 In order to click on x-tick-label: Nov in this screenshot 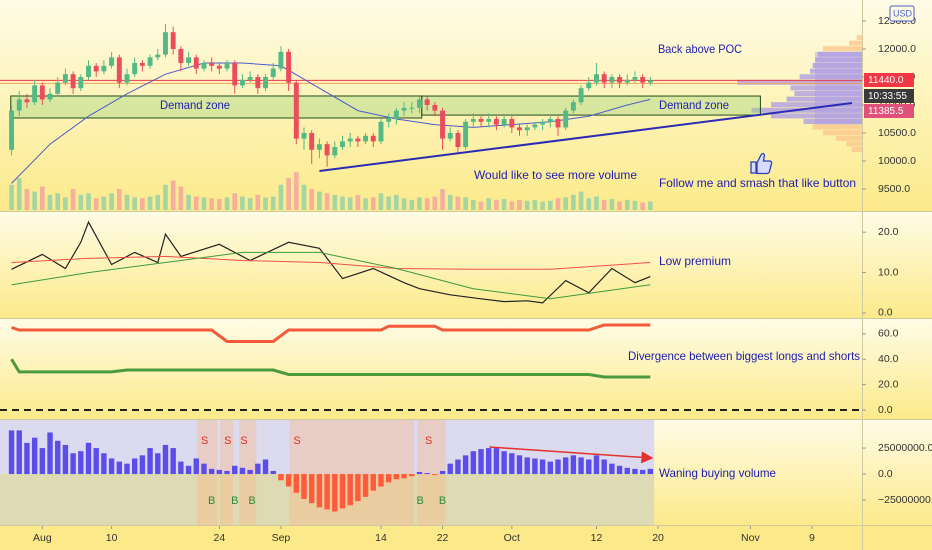, I will do `click(750, 538)`.